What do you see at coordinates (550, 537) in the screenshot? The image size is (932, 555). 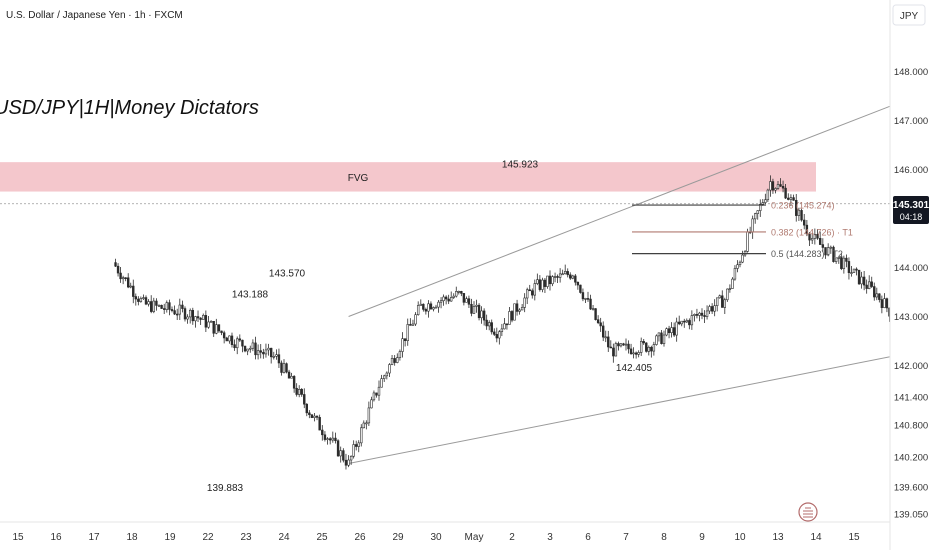 I see `x-axis-tick-label: 3` at bounding box center [550, 537].